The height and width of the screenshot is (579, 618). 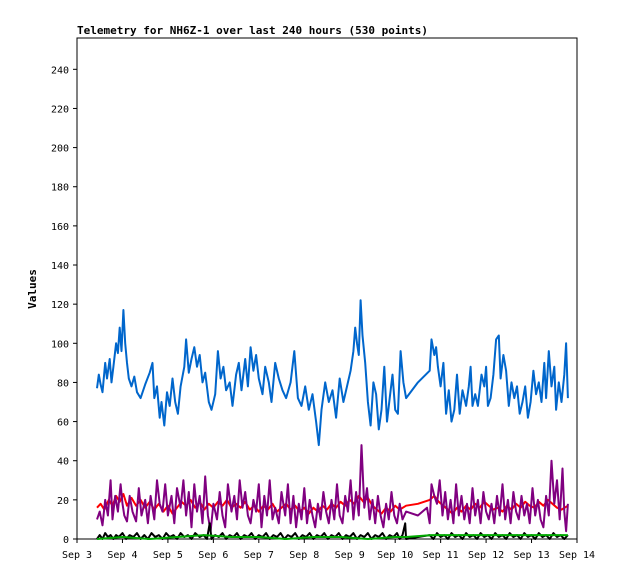 What do you see at coordinates (60, 305) in the screenshot?
I see `y-tick-label: 120` at bounding box center [60, 305].